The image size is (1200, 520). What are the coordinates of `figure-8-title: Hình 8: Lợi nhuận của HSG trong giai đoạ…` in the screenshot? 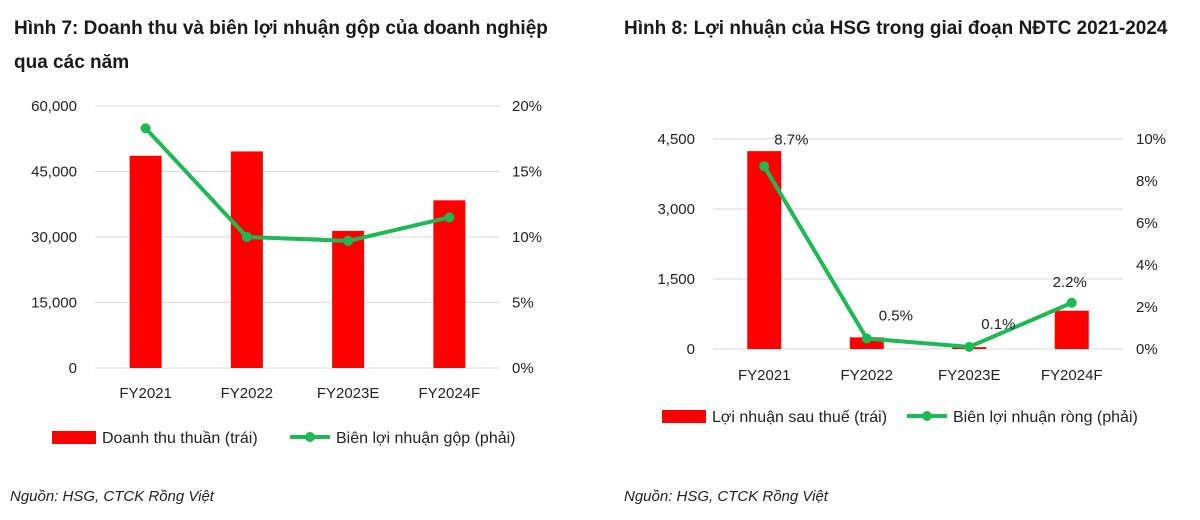 It's located at (896, 28).